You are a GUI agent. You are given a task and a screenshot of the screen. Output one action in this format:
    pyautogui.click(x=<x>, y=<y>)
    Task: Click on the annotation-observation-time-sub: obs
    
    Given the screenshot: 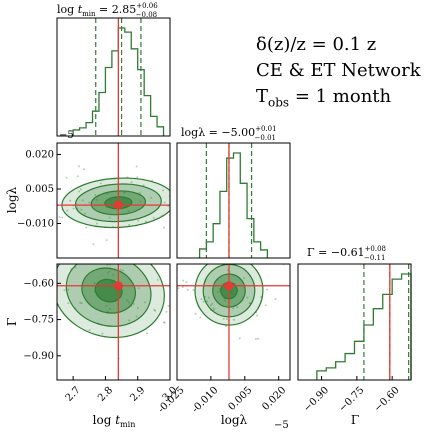 What is the action you would take?
    pyautogui.click(x=279, y=102)
    